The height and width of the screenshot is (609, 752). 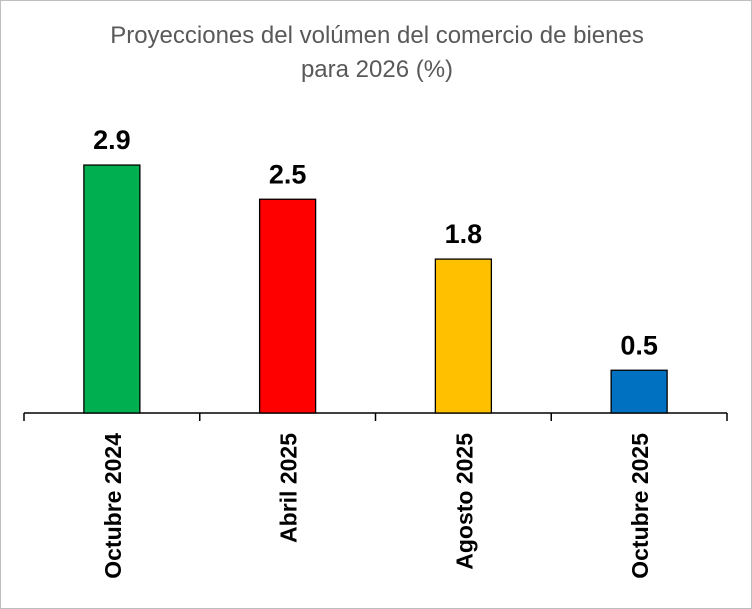 What do you see at coordinates (639, 345) in the screenshot?
I see `data-label-4: 0.5` at bounding box center [639, 345].